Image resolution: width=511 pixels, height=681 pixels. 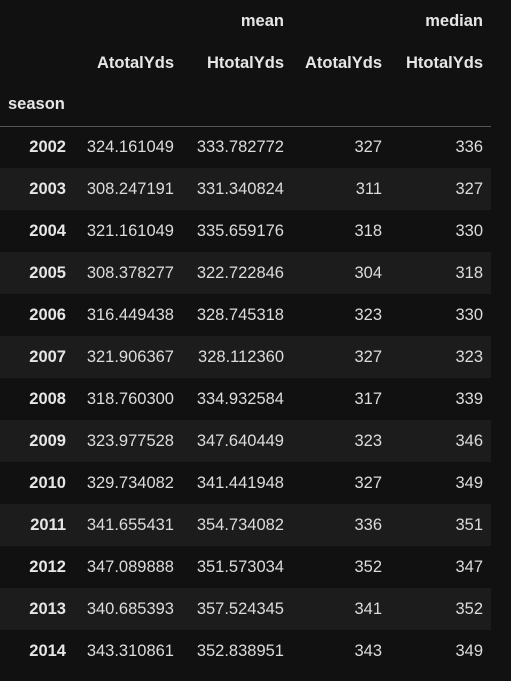 What do you see at coordinates (130, 482) in the screenshot?
I see `cell-mean-atotalyds: 329.734082` at bounding box center [130, 482].